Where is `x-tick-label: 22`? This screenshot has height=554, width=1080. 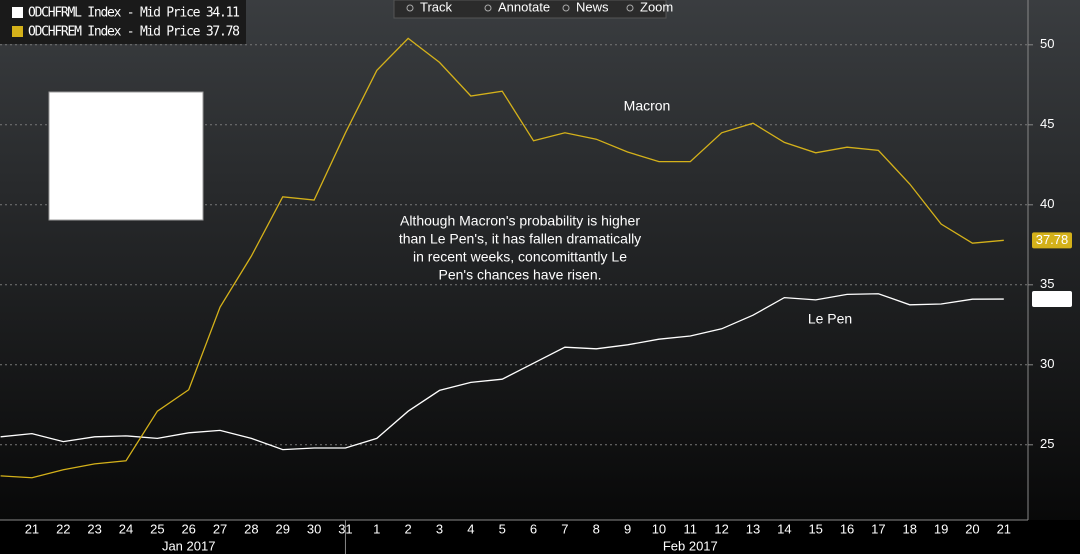 x-tick-label: 22 is located at coordinates (63, 528).